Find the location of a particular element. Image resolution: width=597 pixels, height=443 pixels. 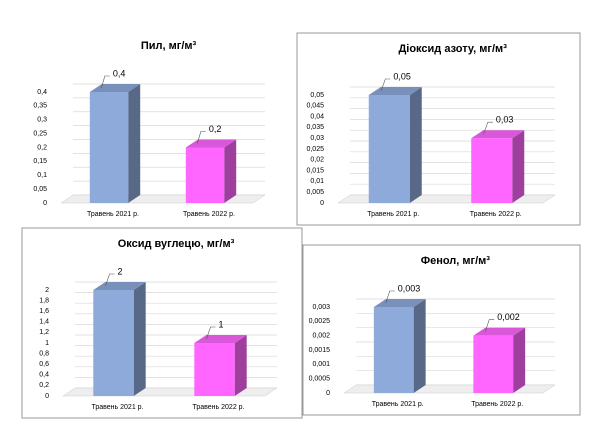

value-label: 0,4 is located at coordinates (119, 73).